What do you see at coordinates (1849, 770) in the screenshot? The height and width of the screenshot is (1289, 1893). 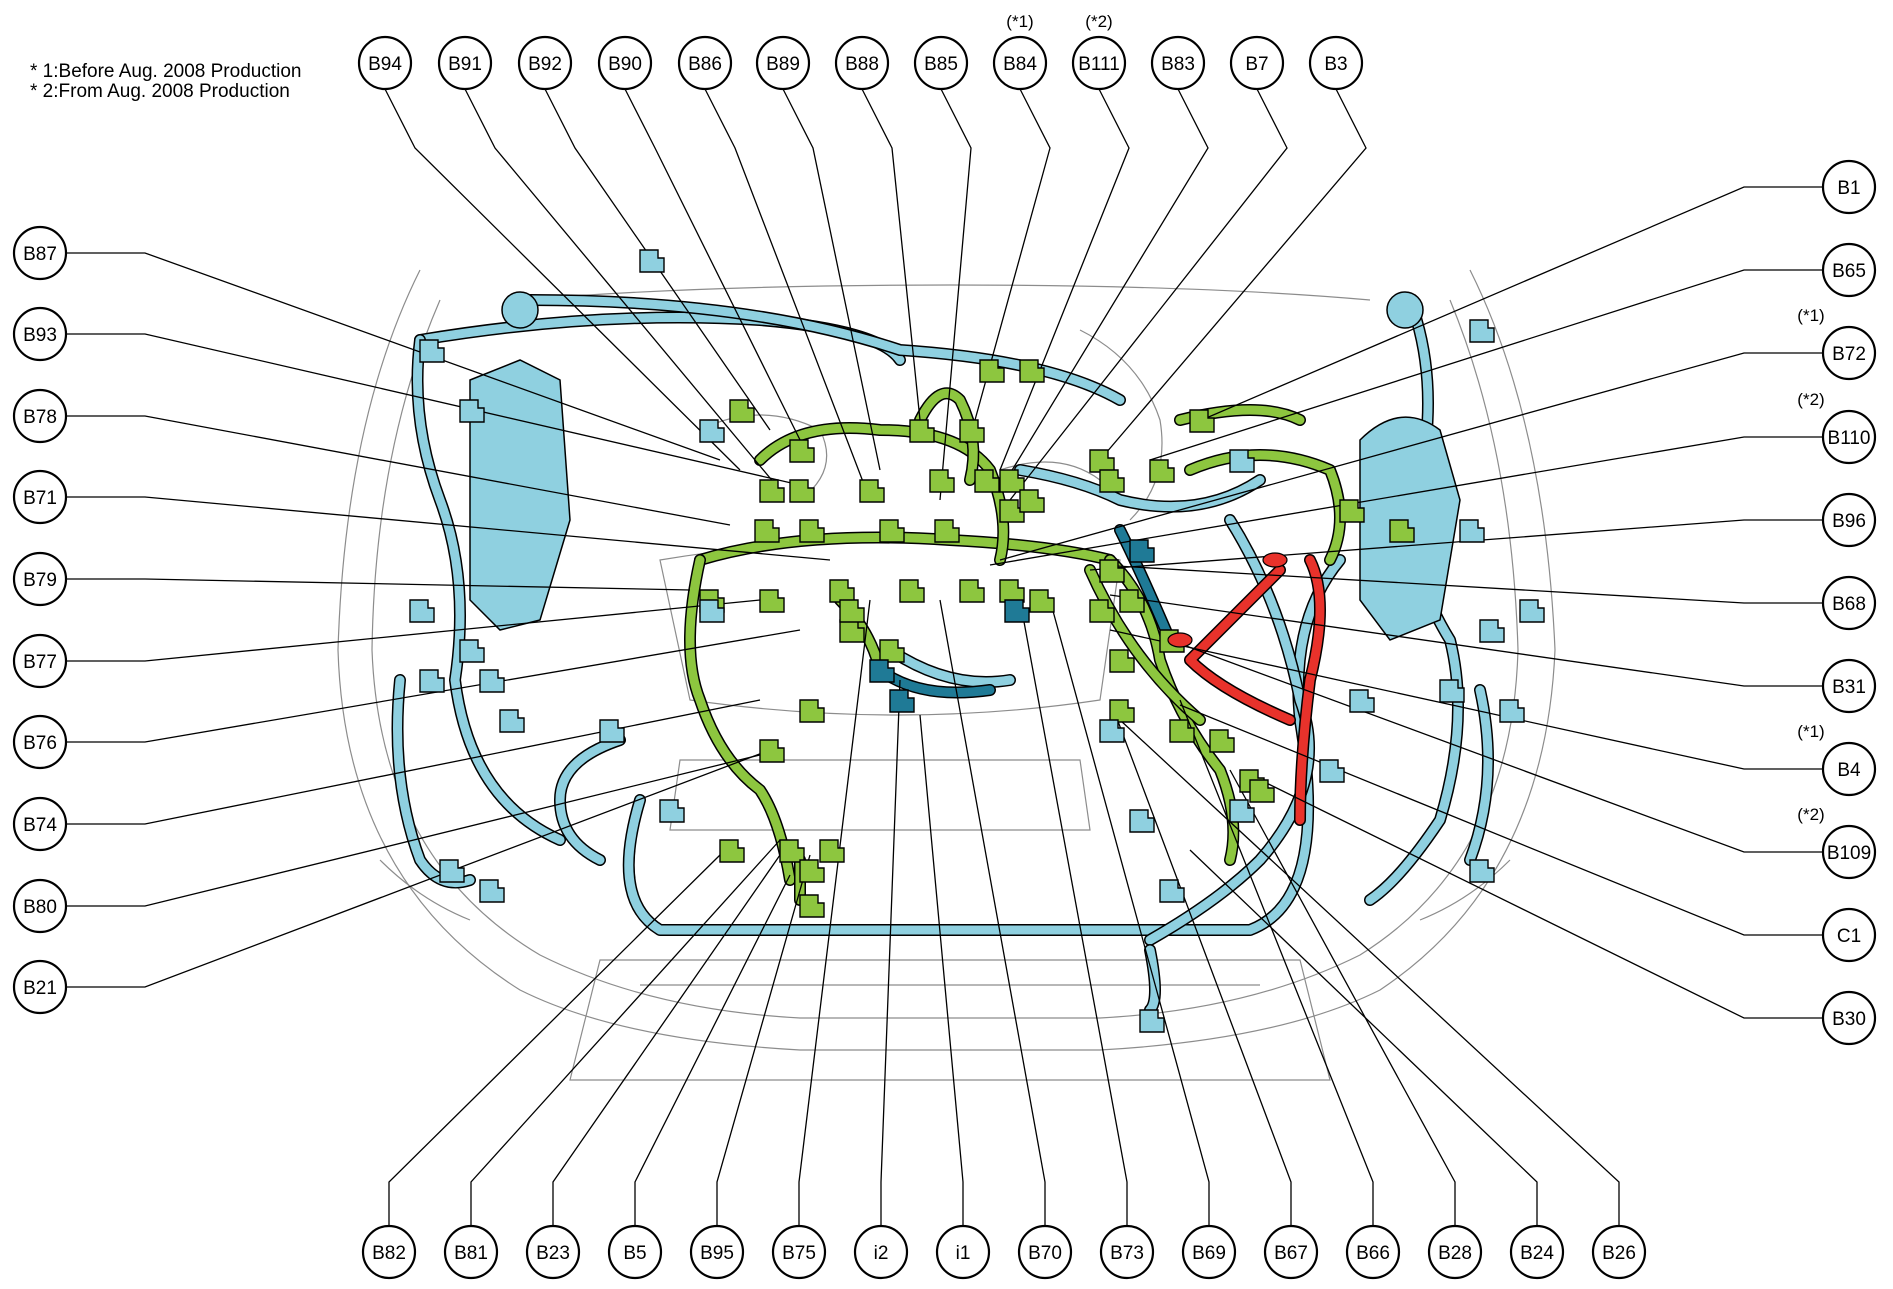 I see `connector-label: B4` at bounding box center [1849, 770].